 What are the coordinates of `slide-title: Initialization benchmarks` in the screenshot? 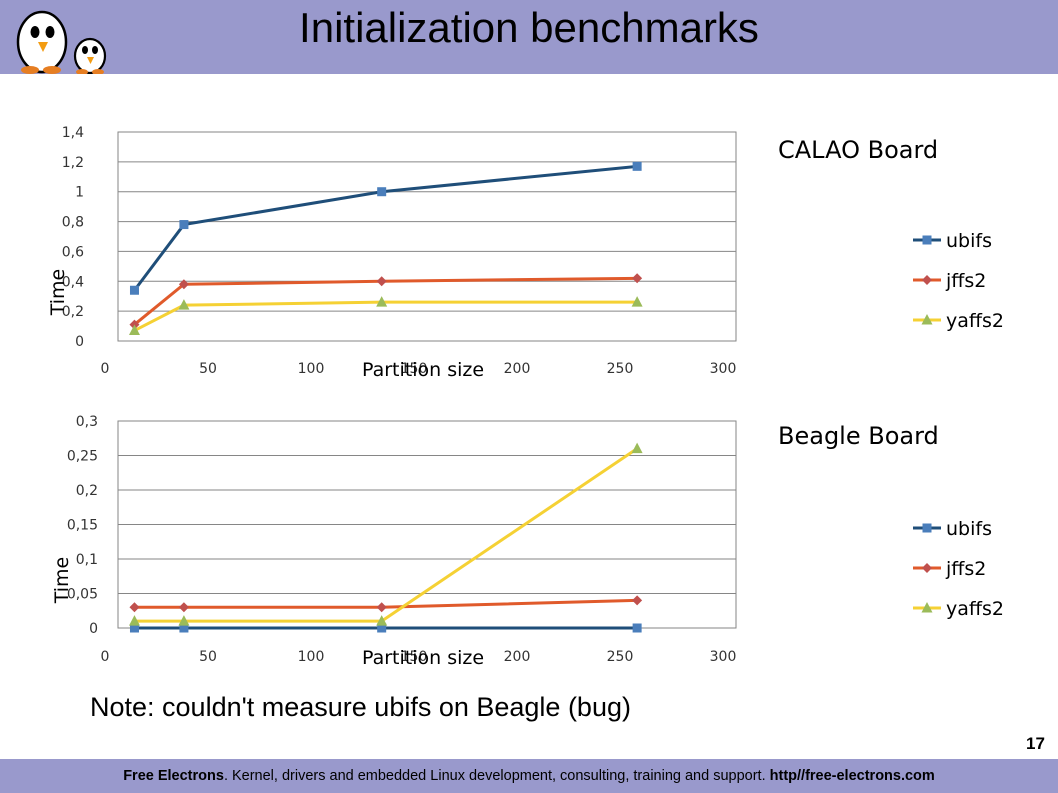 It's located at (529, 27).